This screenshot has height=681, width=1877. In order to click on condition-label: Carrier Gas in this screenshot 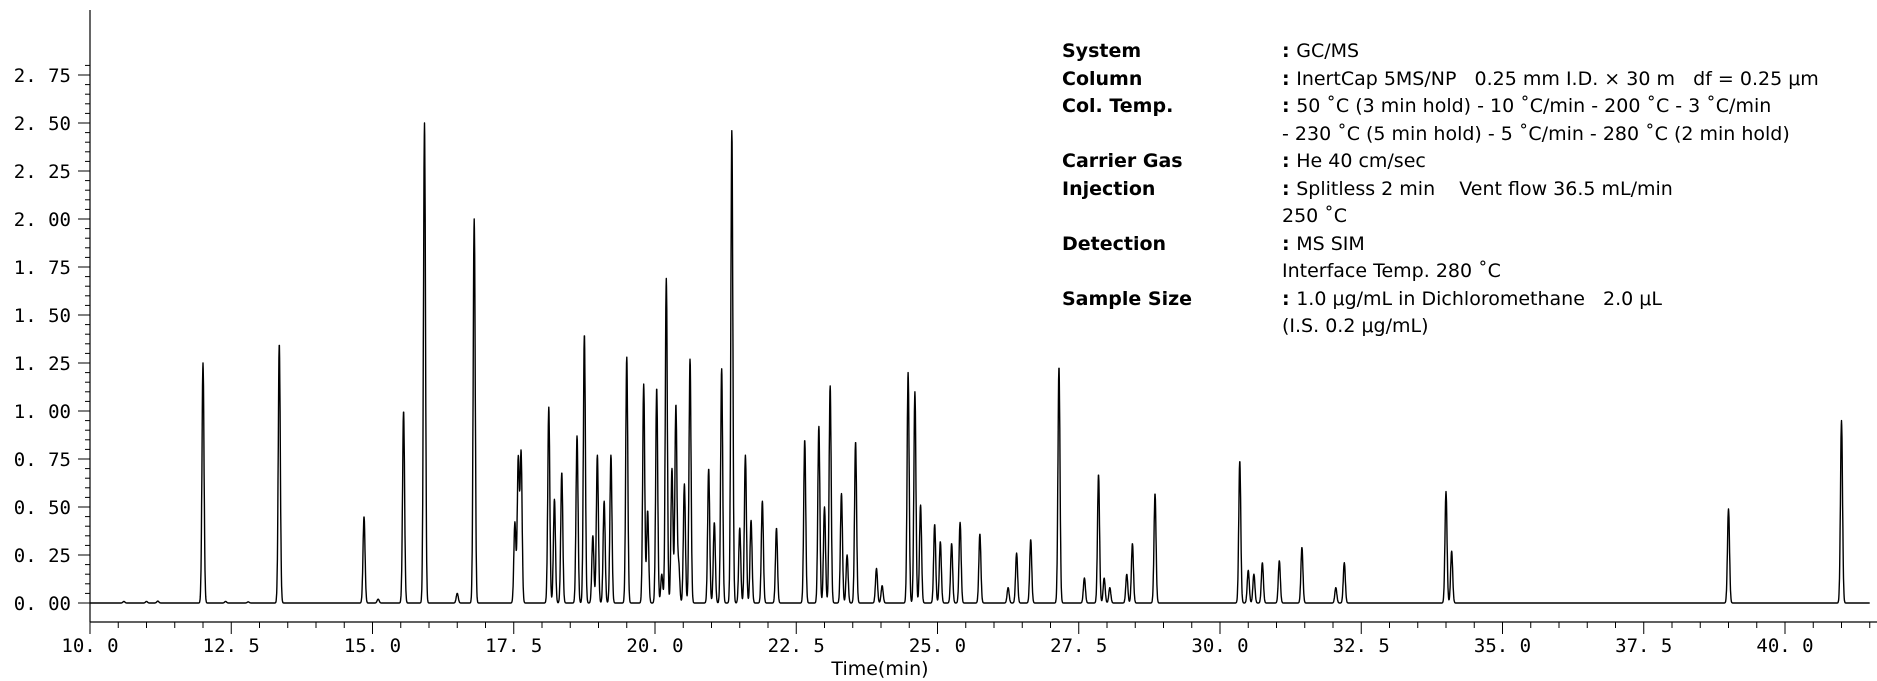, I will do `click(1122, 161)`.